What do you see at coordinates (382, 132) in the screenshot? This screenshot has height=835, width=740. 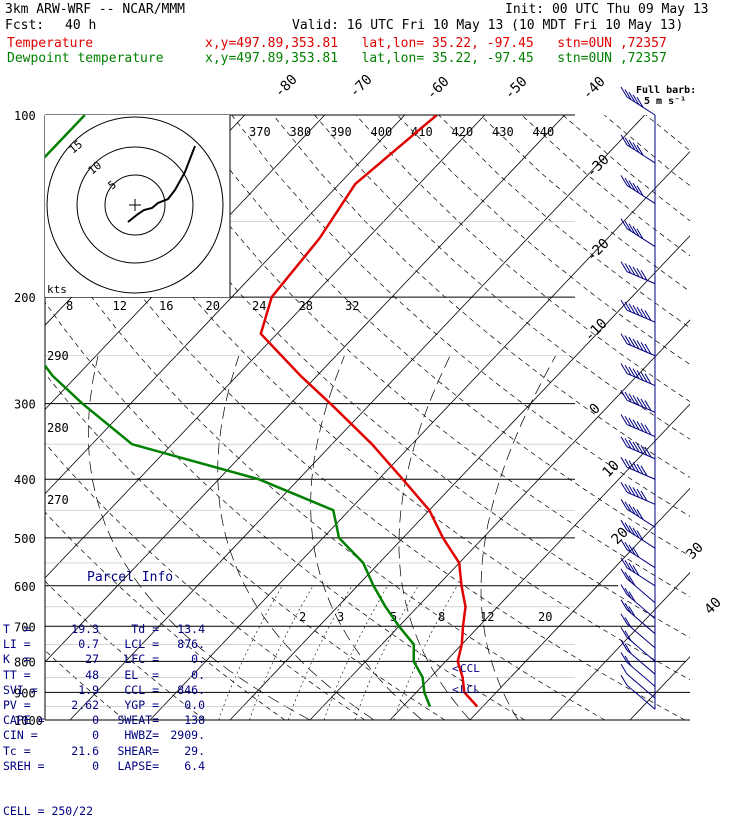 I see `theta-label: 400` at bounding box center [382, 132].